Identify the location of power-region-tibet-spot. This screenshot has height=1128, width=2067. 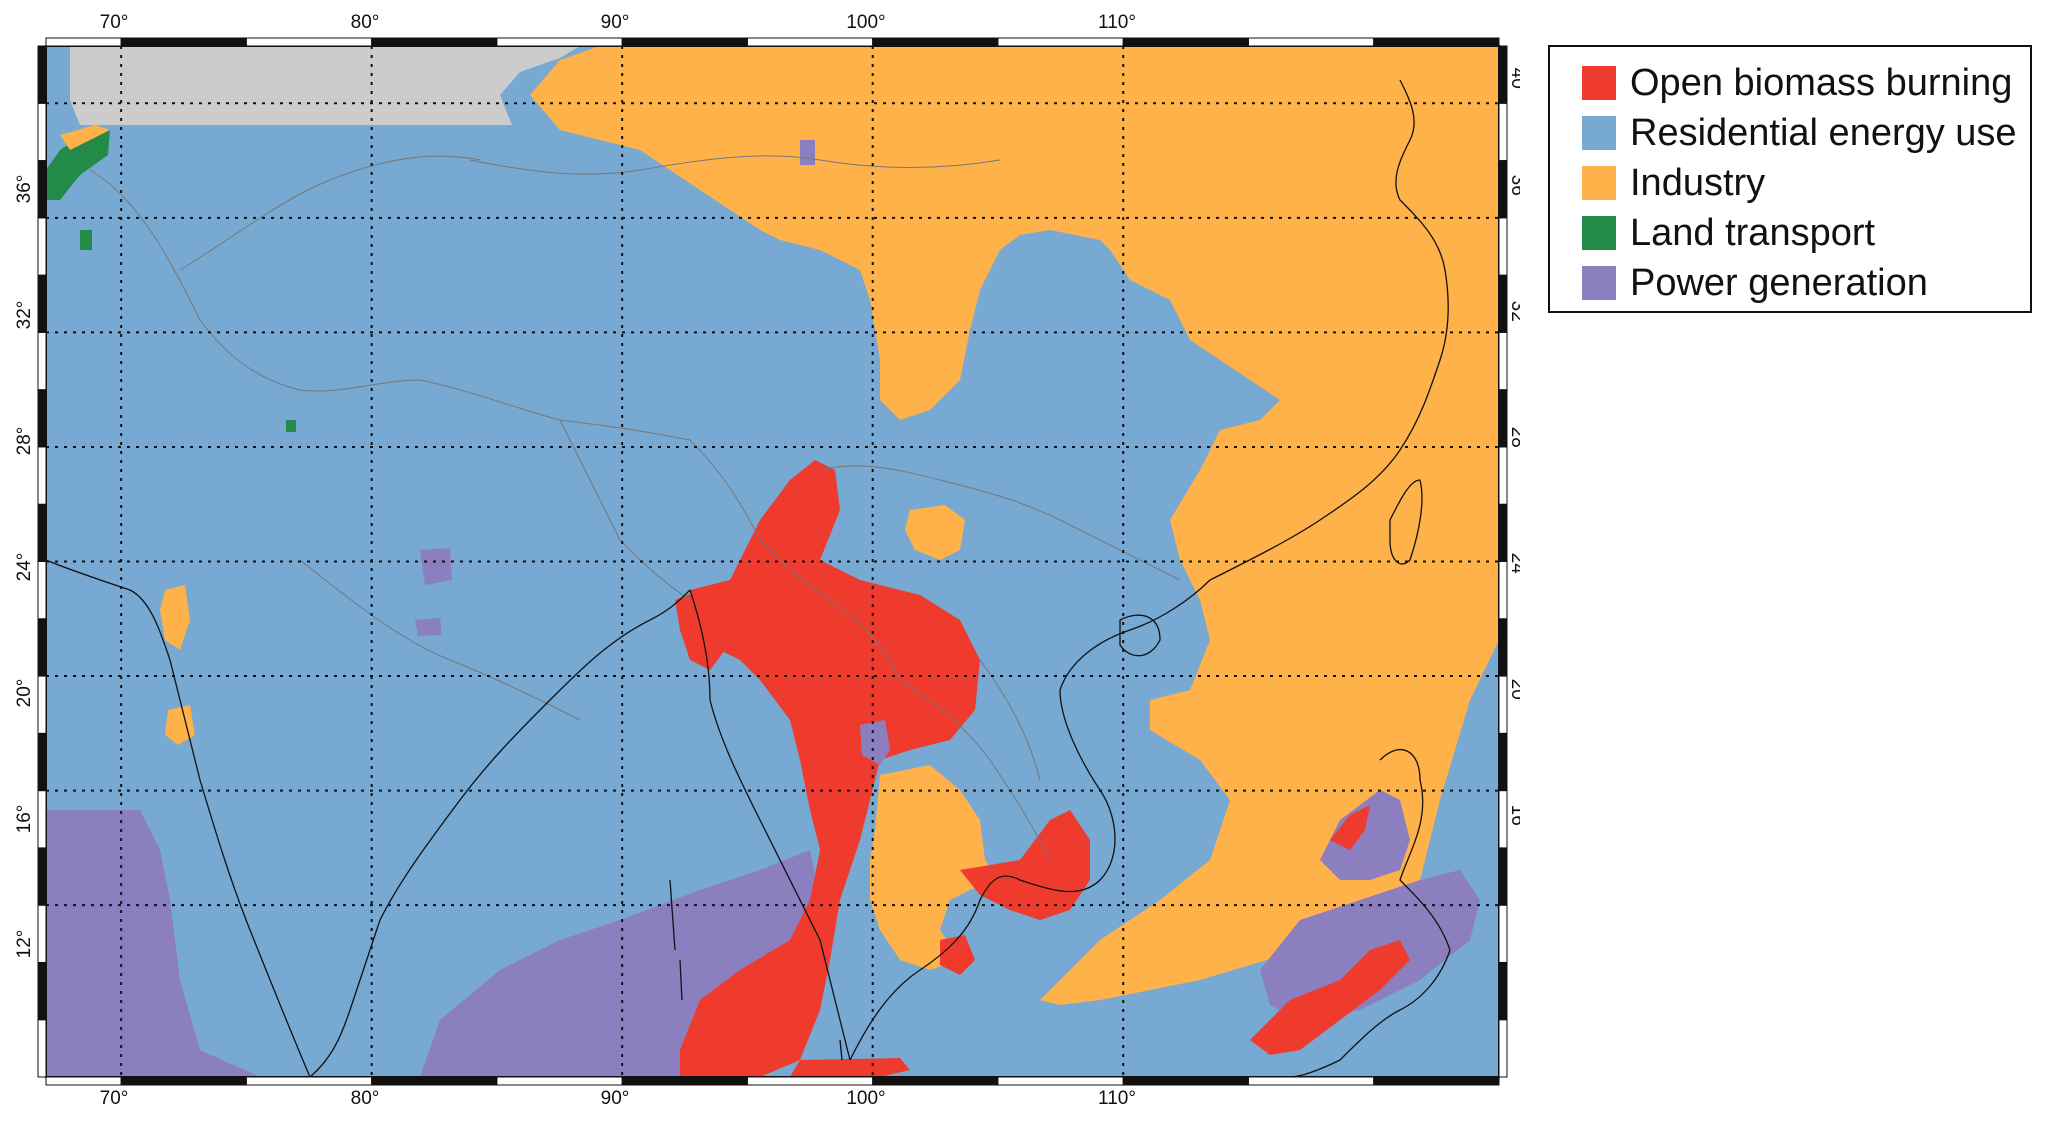
(807, 152).